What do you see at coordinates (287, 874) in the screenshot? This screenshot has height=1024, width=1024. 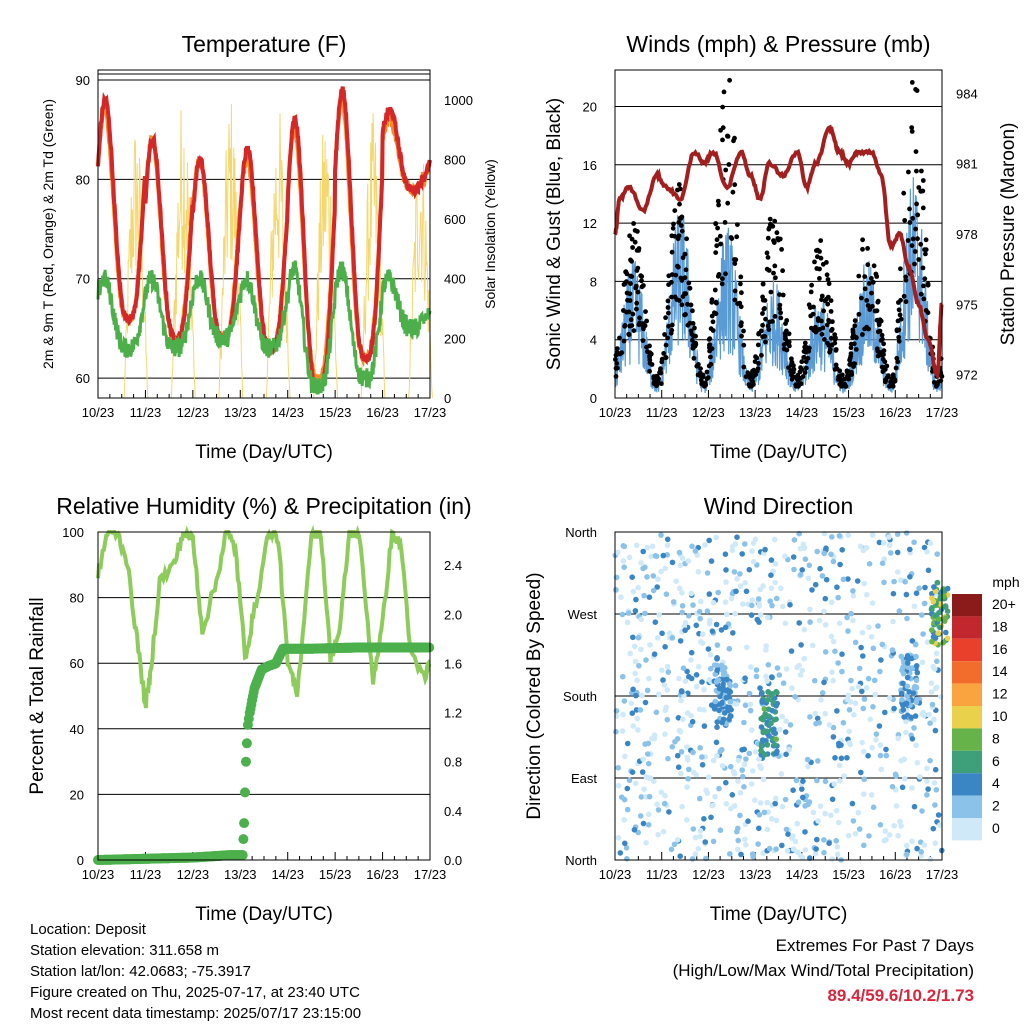 I see `x-tick-label: 14/23` at bounding box center [287, 874].